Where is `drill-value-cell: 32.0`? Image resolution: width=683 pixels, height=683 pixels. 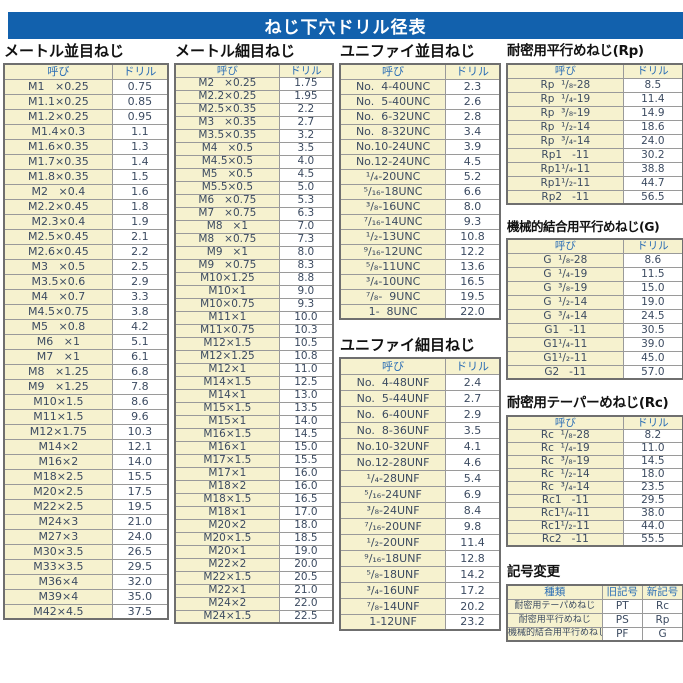 drill-value-cell: 32.0 is located at coordinates (140, 581).